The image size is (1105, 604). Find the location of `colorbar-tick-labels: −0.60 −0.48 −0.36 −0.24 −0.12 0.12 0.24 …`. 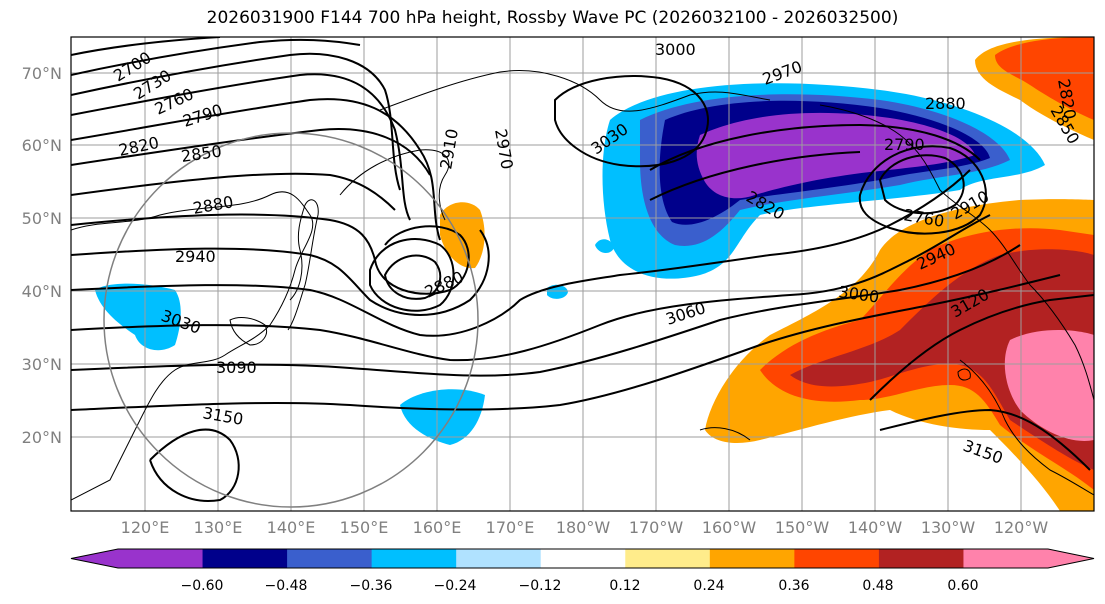

colorbar-tick-labels: −0.60 −0.48 −0.36 −0.24 −0.12 0.12 0.24 … is located at coordinates (580, 586).